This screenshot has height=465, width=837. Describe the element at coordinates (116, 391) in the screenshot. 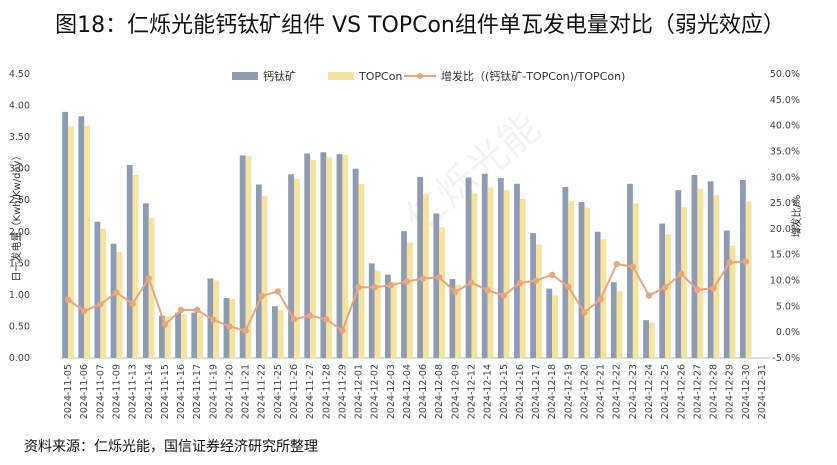

I see `x-tick-label: 2024-11-09` at that location.